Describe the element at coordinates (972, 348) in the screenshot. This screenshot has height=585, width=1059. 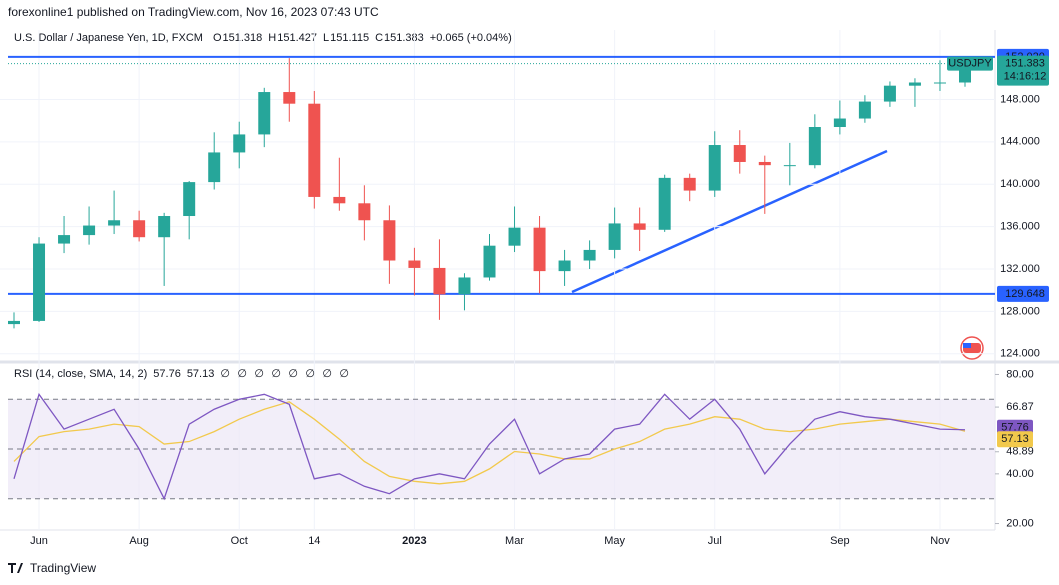
I see `flag-icon` at that location.